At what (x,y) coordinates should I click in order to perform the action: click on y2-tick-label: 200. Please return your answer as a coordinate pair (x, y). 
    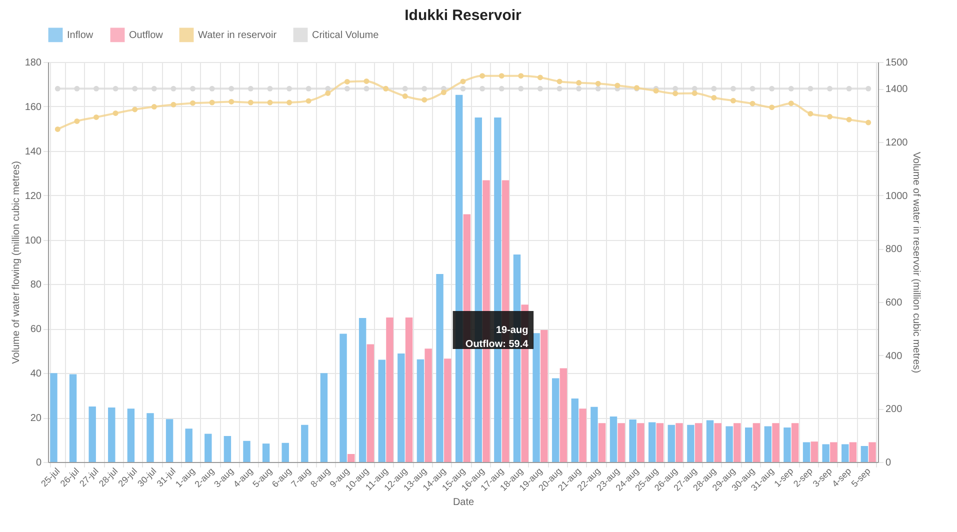
    Looking at the image, I should click on (894, 410).